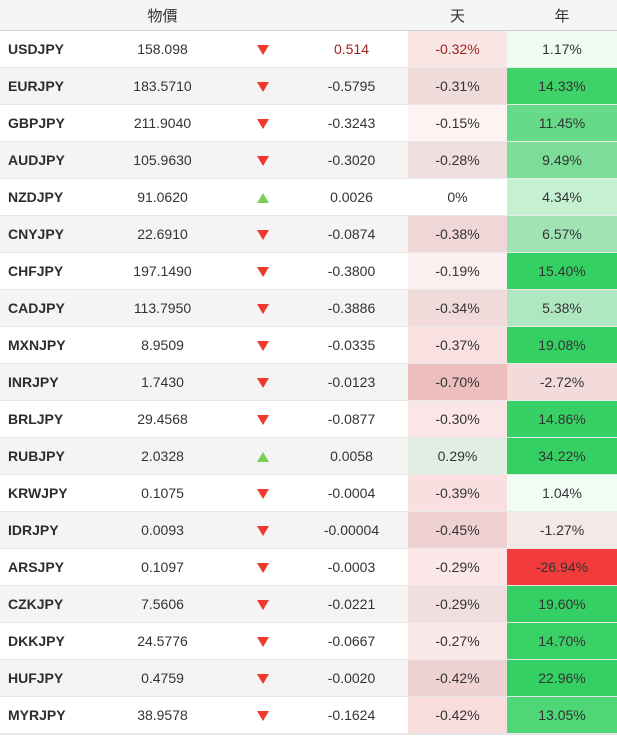 The image size is (617, 736). Describe the element at coordinates (457, 49) in the screenshot. I see `day-percent-cell: -0.32%` at that location.